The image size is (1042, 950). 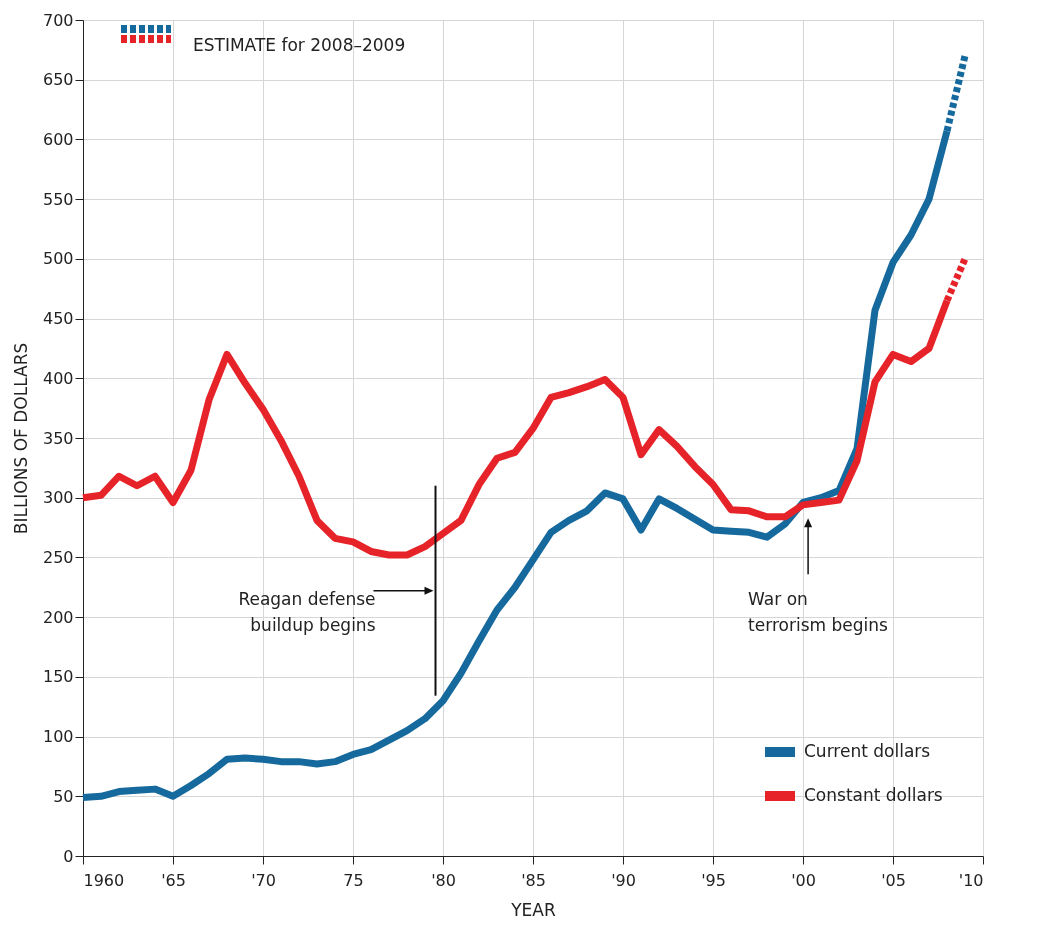 What do you see at coordinates (58, 259) in the screenshot?
I see `y-tick-label: 500` at bounding box center [58, 259].